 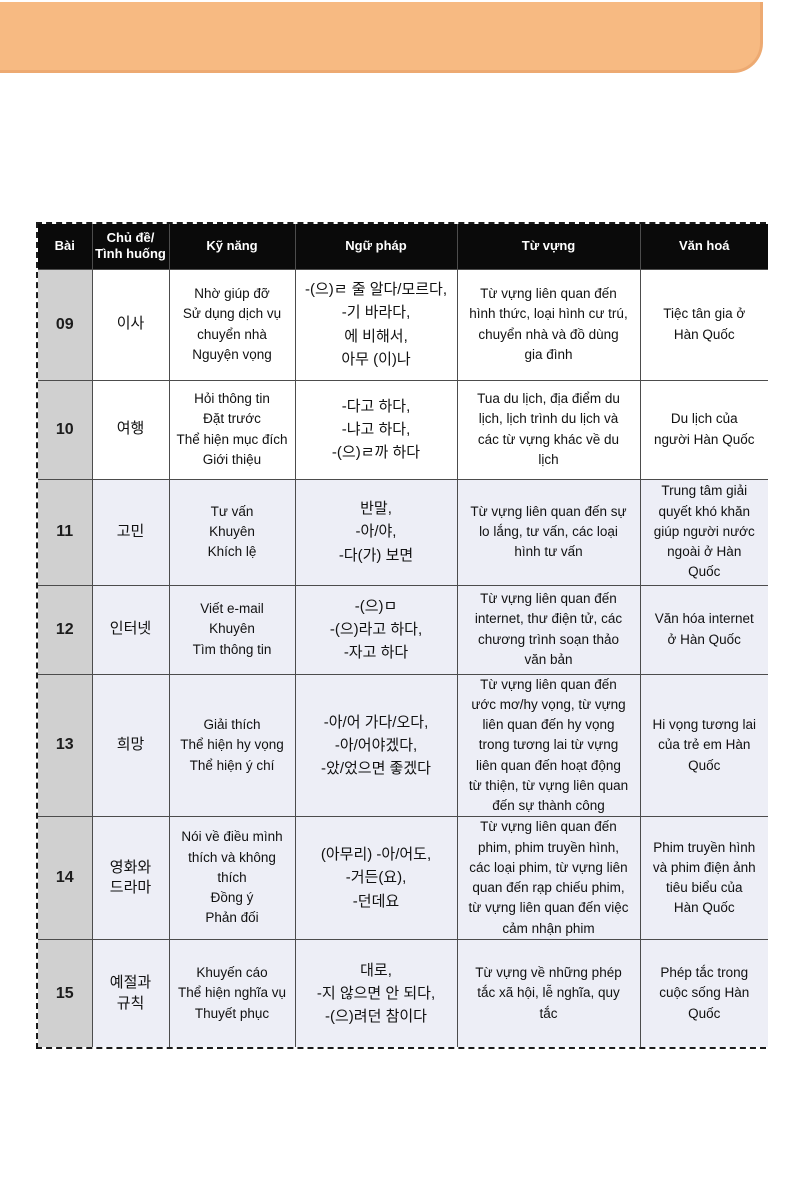 What do you see at coordinates (232, 629) in the screenshot?
I see `cell-skills: Viết e-mail Khuyên Tìm thông tin` at bounding box center [232, 629].